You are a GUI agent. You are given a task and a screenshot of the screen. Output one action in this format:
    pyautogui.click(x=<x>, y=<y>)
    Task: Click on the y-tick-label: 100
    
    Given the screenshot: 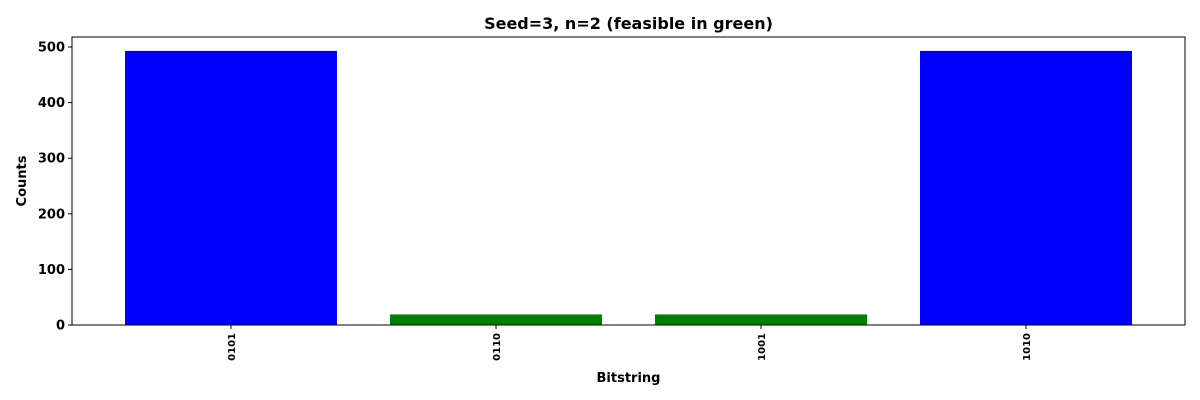 What is the action you would take?
    pyautogui.click(x=51, y=270)
    